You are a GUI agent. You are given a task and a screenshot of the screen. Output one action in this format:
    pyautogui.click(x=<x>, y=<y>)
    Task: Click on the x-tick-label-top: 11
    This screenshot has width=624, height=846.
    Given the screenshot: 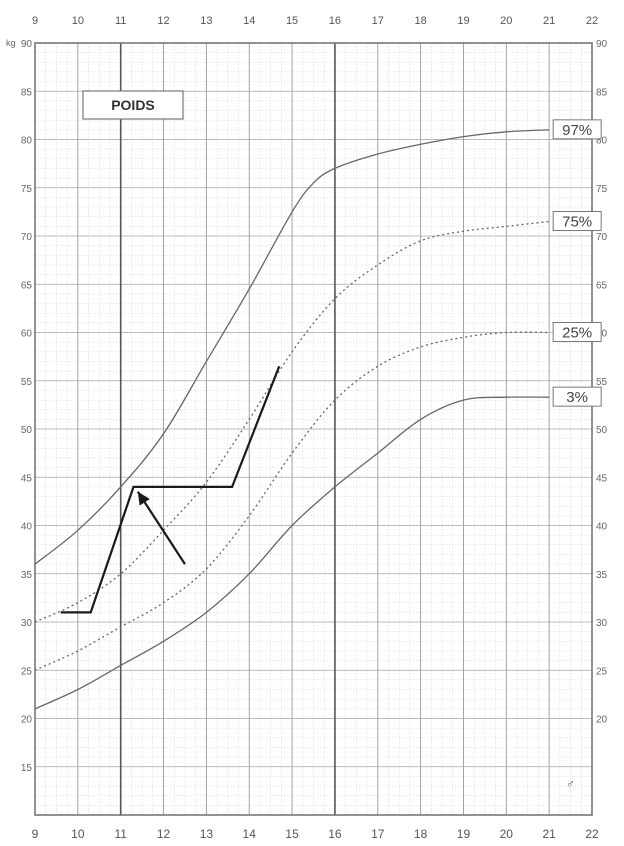 What is the action you would take?
    pyautogui.click(x=120, y=21)
    